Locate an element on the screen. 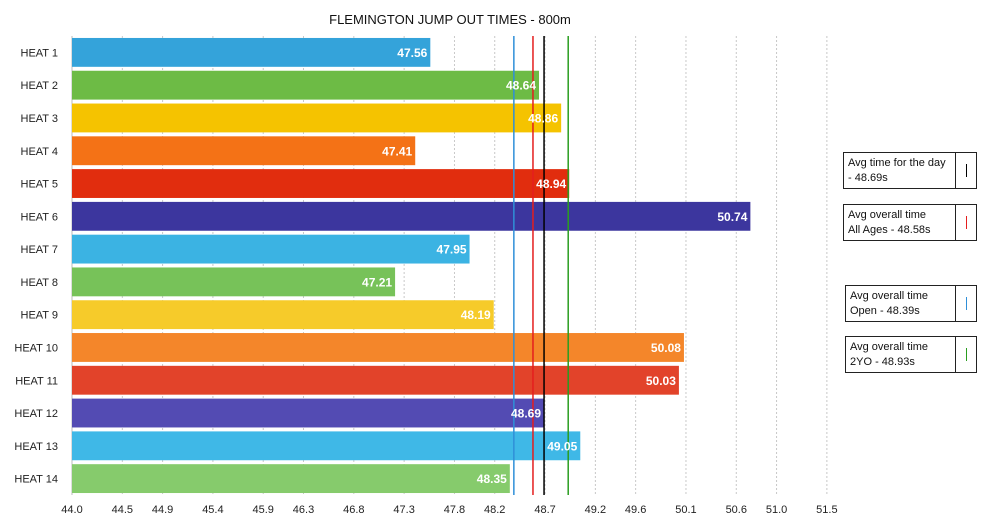  x-tick-label: 44.5 is located at coordinates (122, 510).